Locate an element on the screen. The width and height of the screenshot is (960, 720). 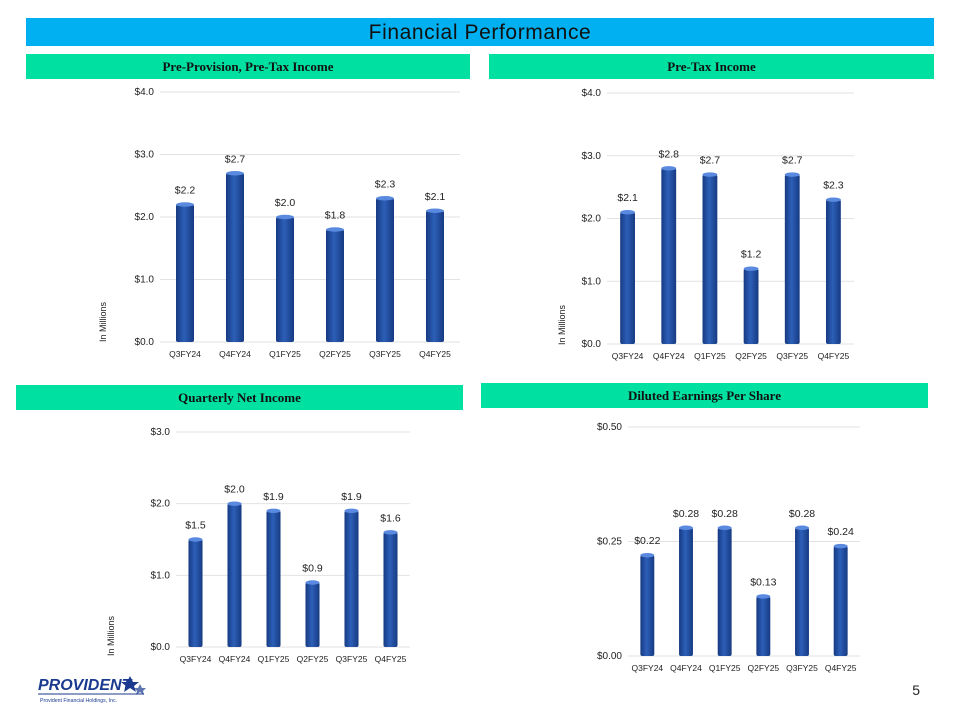
data-label: $1.8 is located at coordinates (335, 216).